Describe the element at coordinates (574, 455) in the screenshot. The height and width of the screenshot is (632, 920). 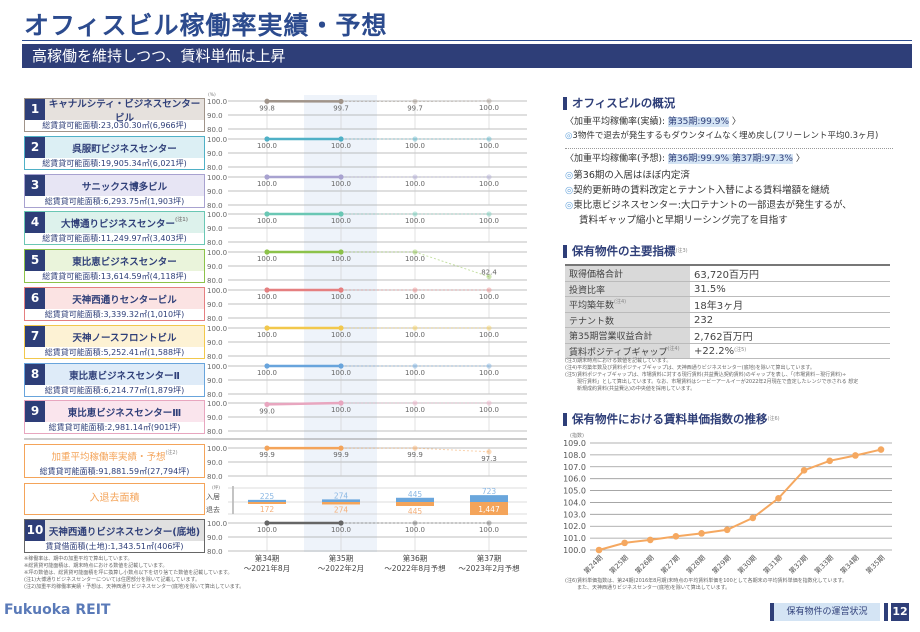
I see `y-tick-label: 108.0` at that location.